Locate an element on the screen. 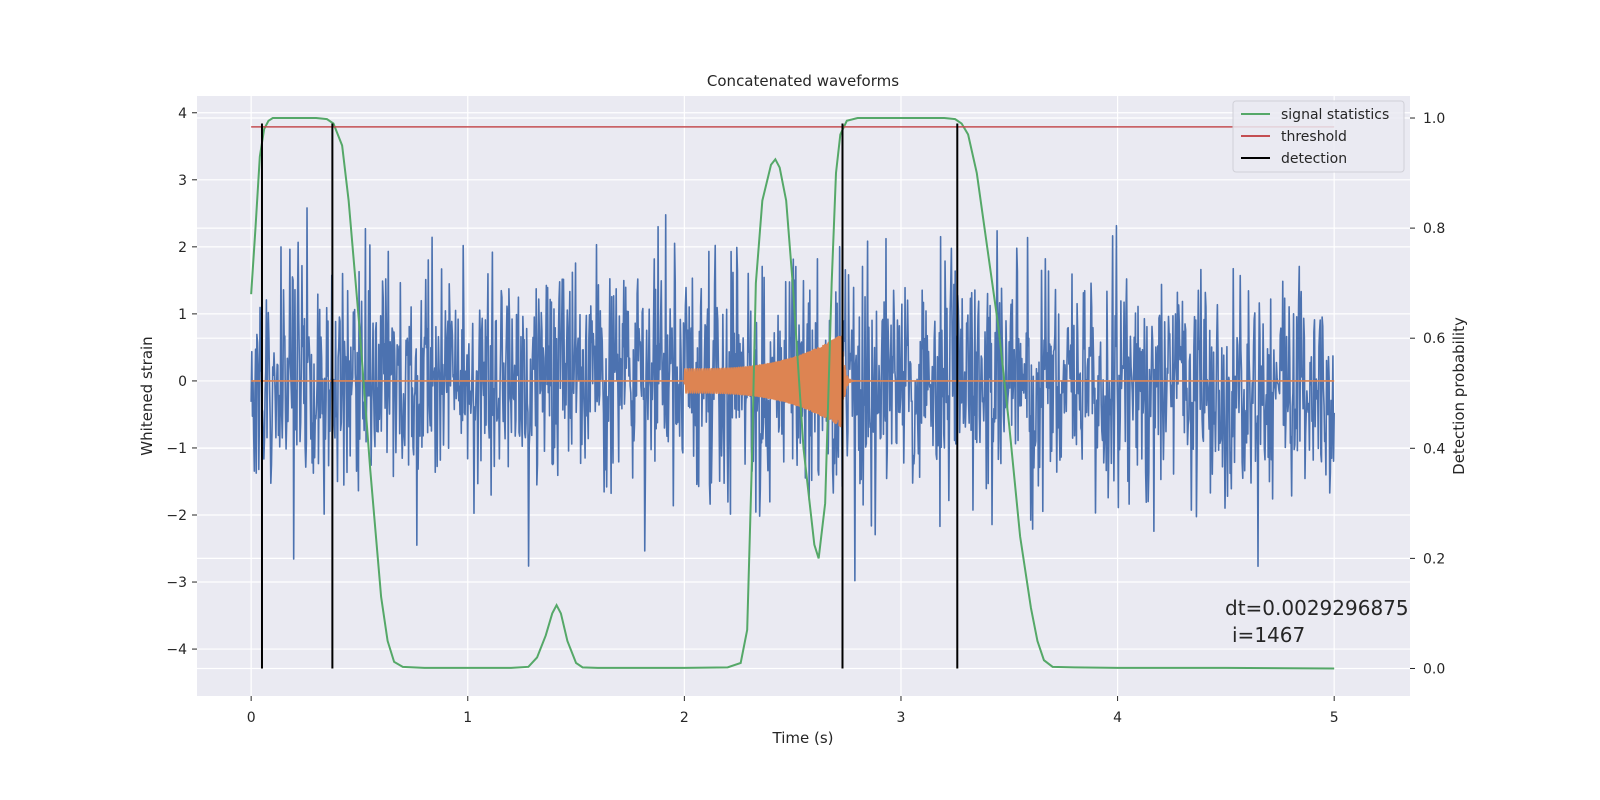  y-axis-label: Whitened strain is located at coordinates (147, 395).